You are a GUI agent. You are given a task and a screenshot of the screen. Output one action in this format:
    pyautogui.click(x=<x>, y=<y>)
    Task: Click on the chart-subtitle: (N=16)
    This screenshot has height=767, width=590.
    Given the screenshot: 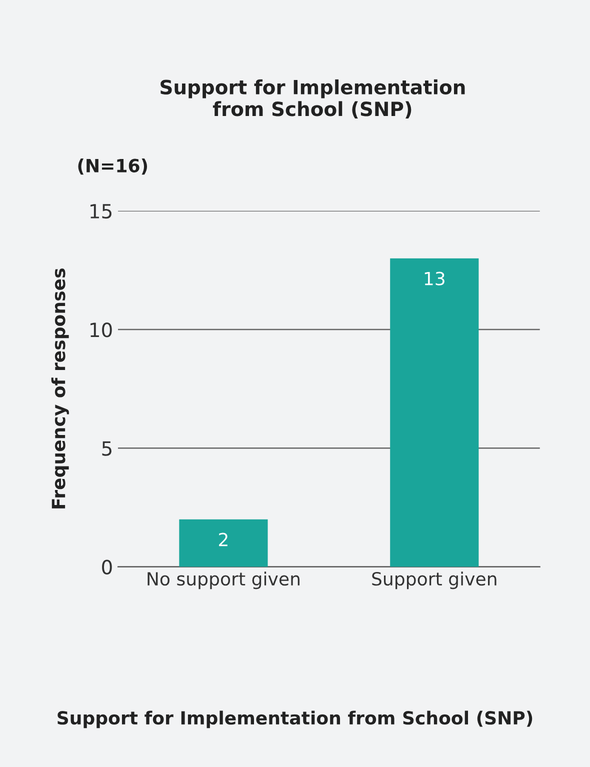 What is the action you would take?
    pyautogui.click(x=113, y=166)
    